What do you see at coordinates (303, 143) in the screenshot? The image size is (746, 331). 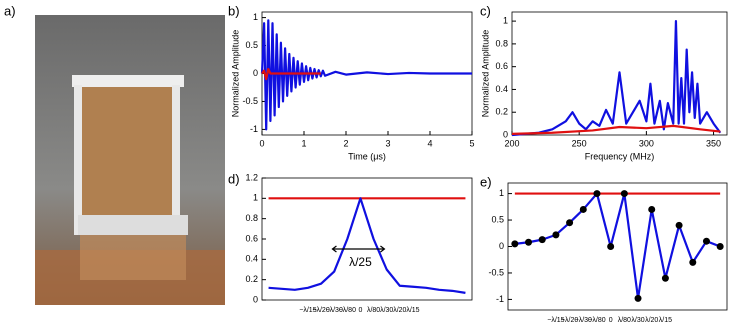 I see `x-tick-label: 1` at bounding box center [303, 143].